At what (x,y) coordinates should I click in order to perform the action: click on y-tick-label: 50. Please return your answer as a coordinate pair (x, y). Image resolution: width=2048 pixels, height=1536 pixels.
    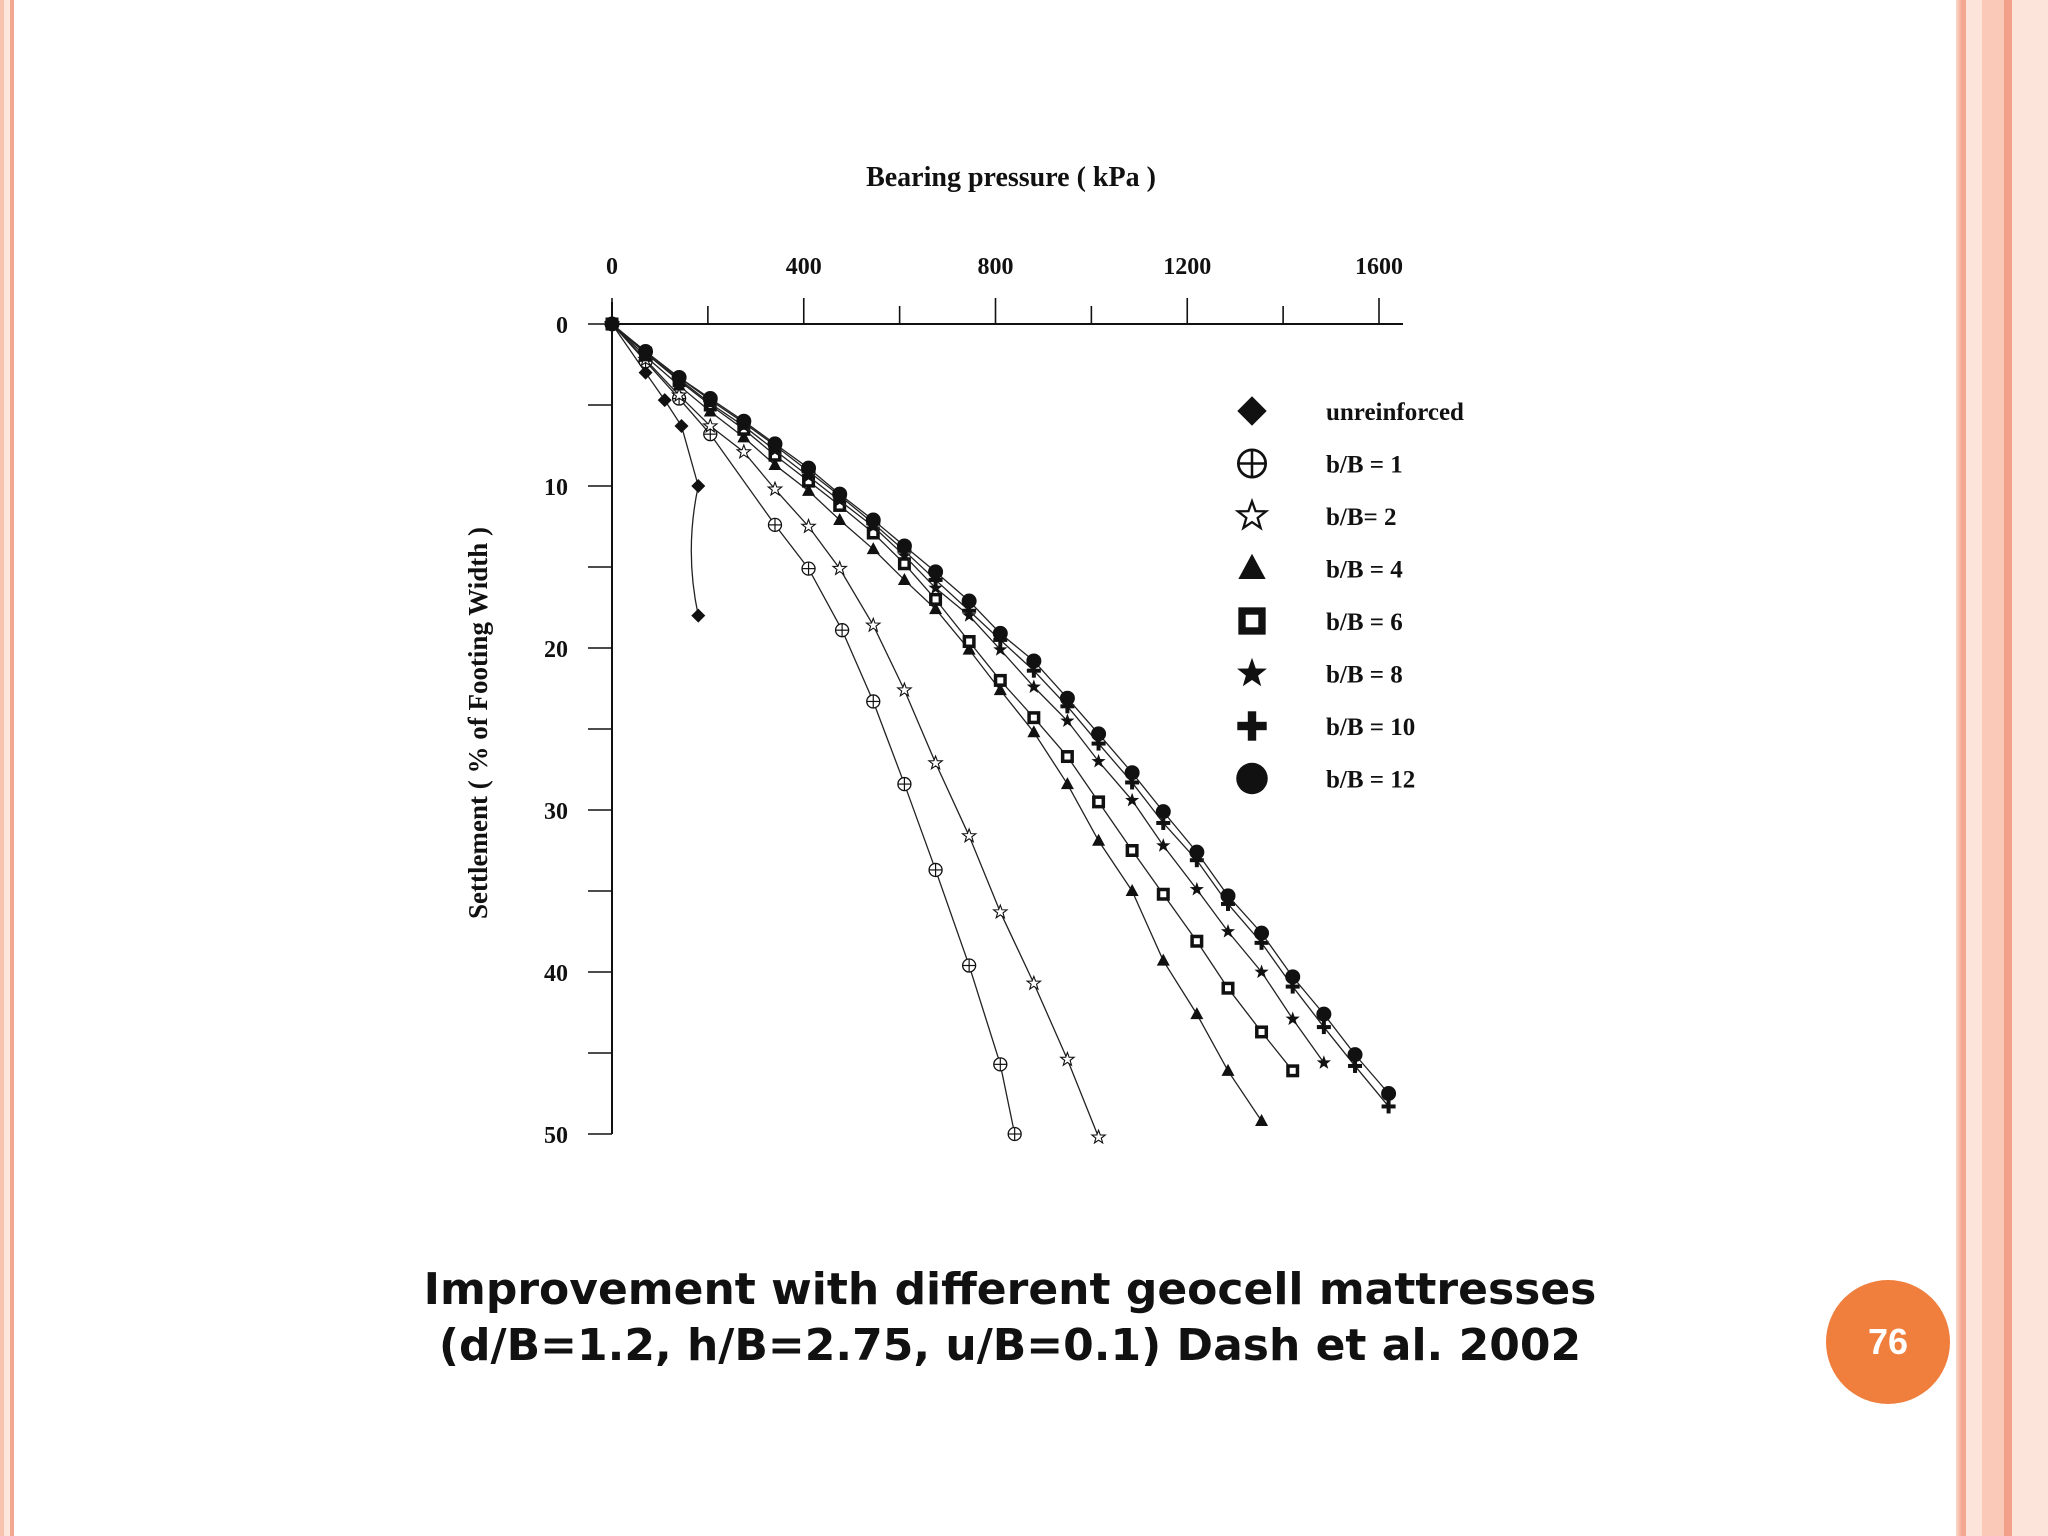
    Looking at the image, I should click on (556, 1136).